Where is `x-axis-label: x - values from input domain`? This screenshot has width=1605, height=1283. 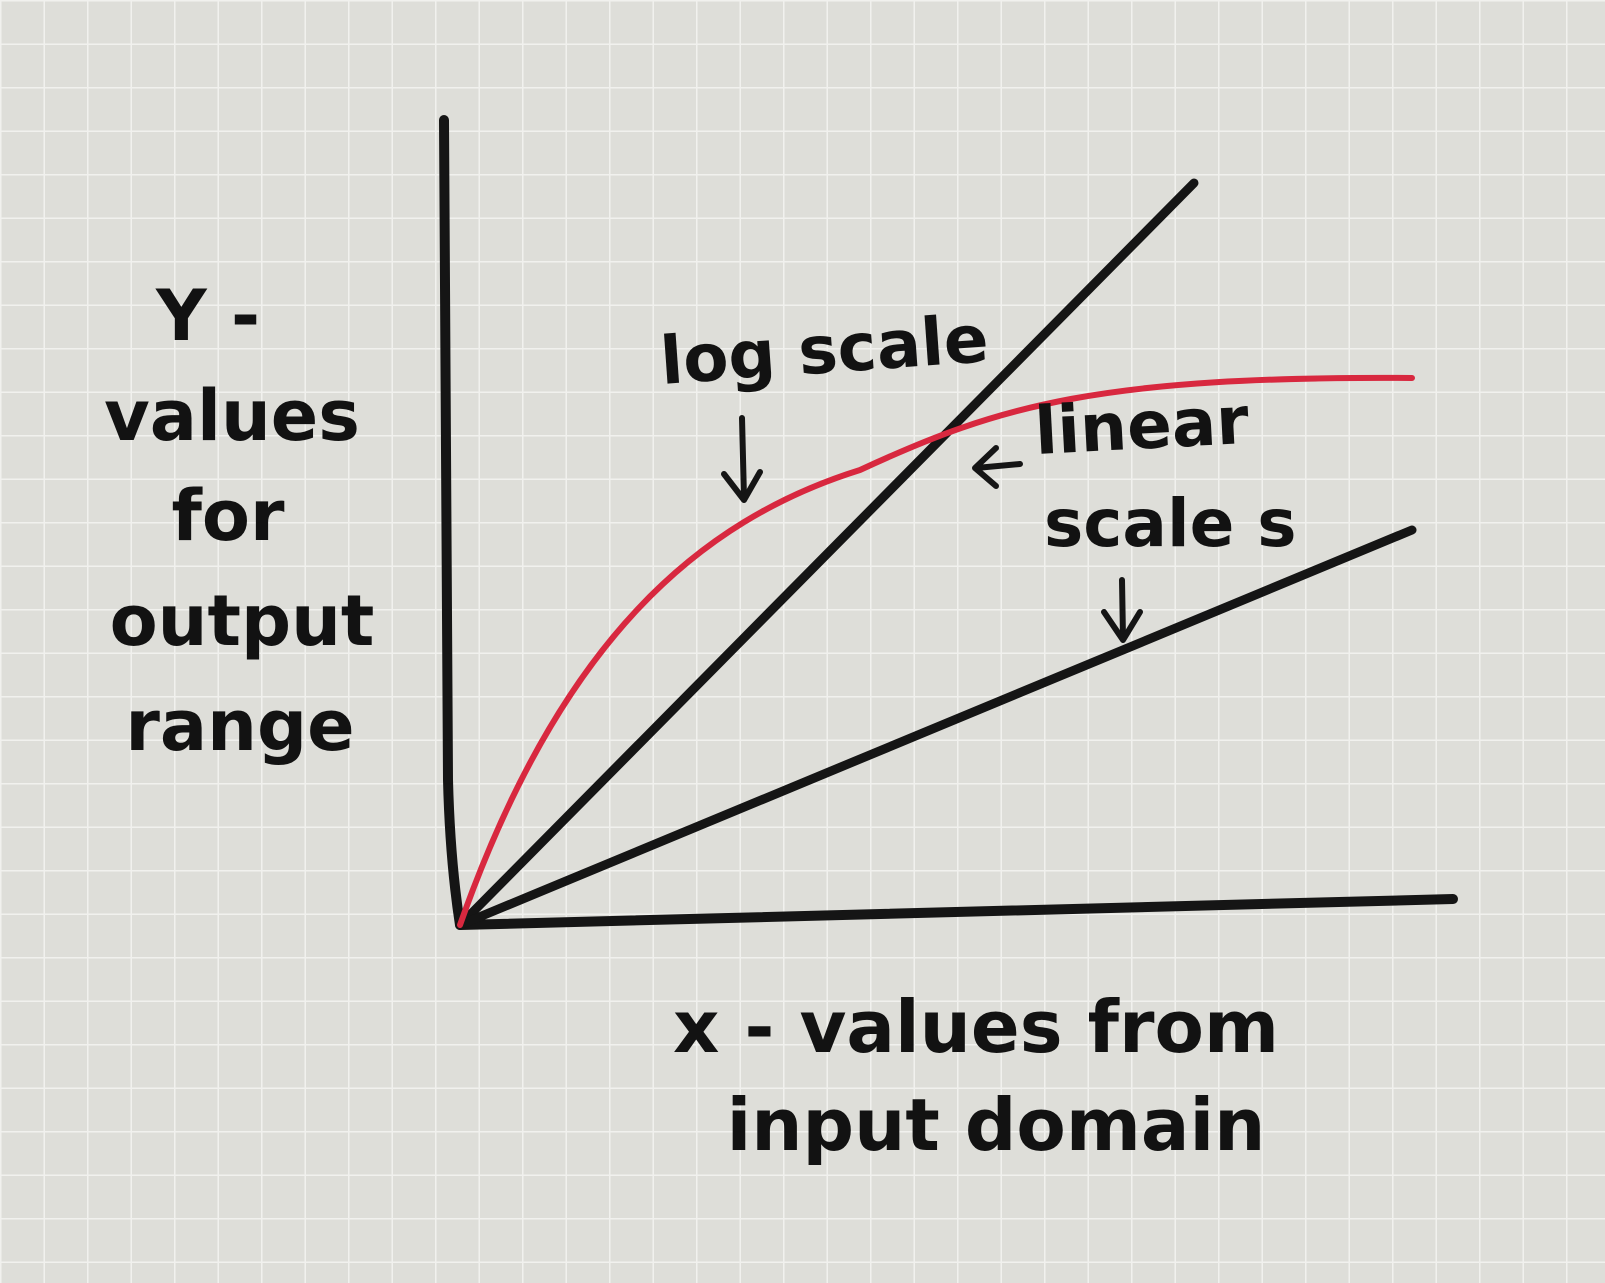 x-axis-label: x - values from input domain is located at coordinates (976, 1076).